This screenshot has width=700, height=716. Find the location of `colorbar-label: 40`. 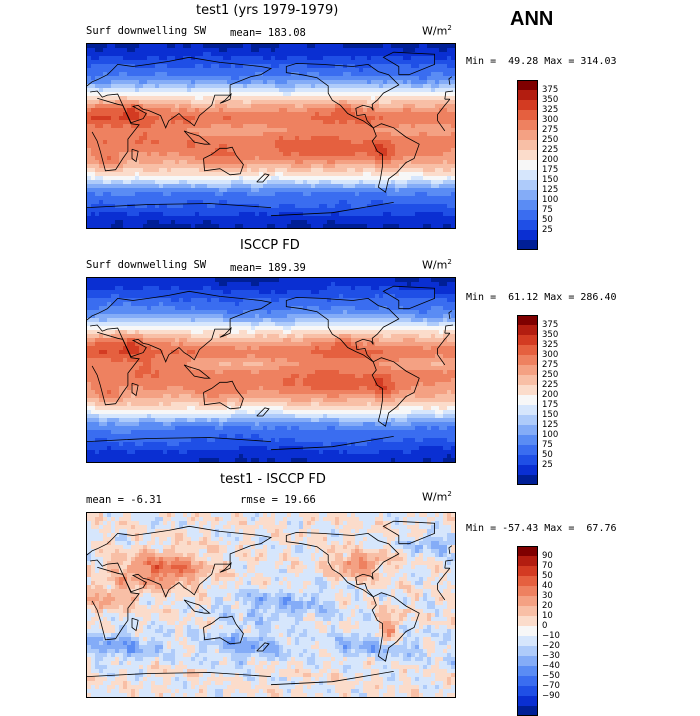

colorbar-label: 40 is located at coordinates (547, 586).